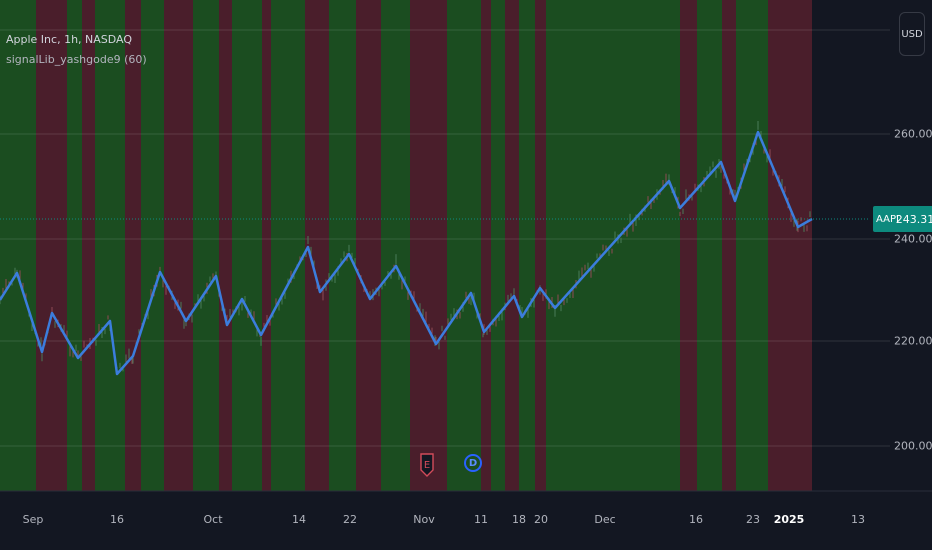 This screenshot has width=932, height=550. Describe the element at coordinates (541, 519) in the screenshot. I see `time-tick: 20` at that location.